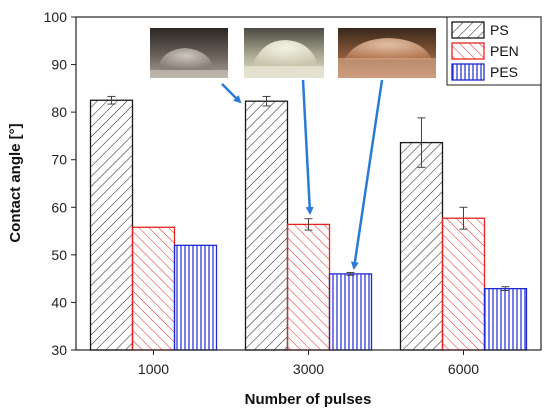 This screenshot has height=413, width=550. I want to click on droplet-photo-pes, so click(387, 53).